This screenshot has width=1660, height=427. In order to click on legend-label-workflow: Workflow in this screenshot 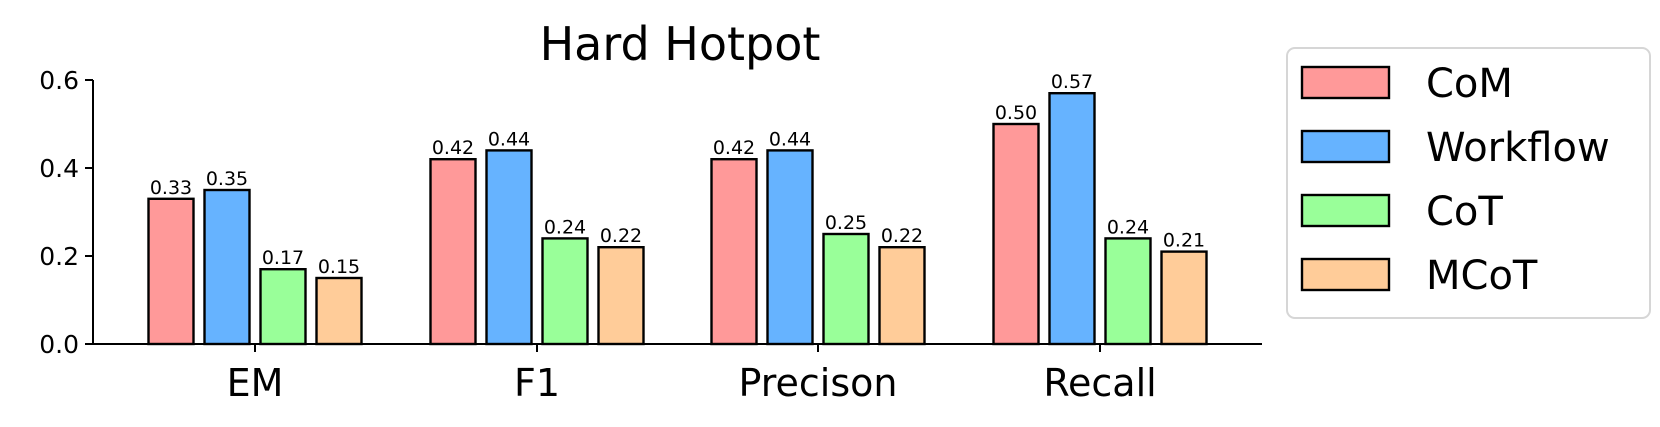, I will do `click(1518, 148)`.